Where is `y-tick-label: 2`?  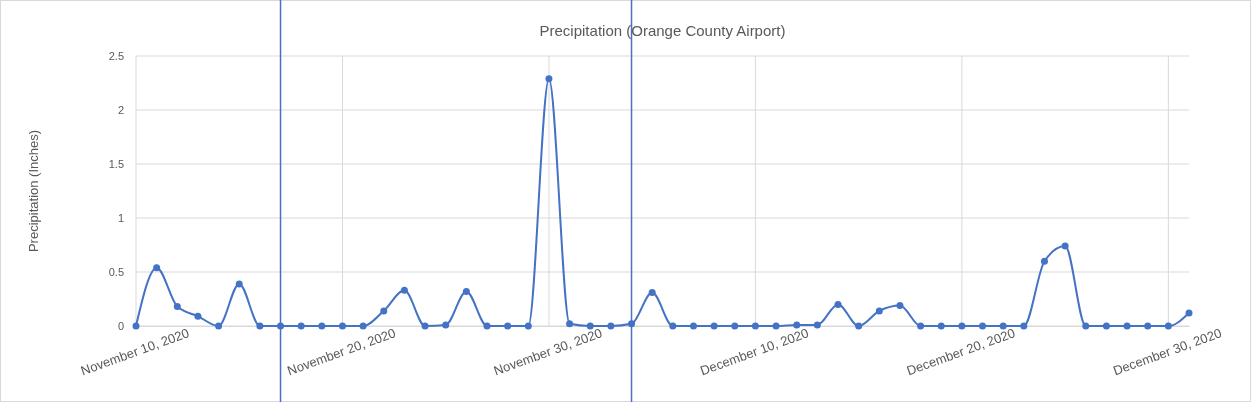
y-tick-label: 2 is located at coordinates (120, 110).